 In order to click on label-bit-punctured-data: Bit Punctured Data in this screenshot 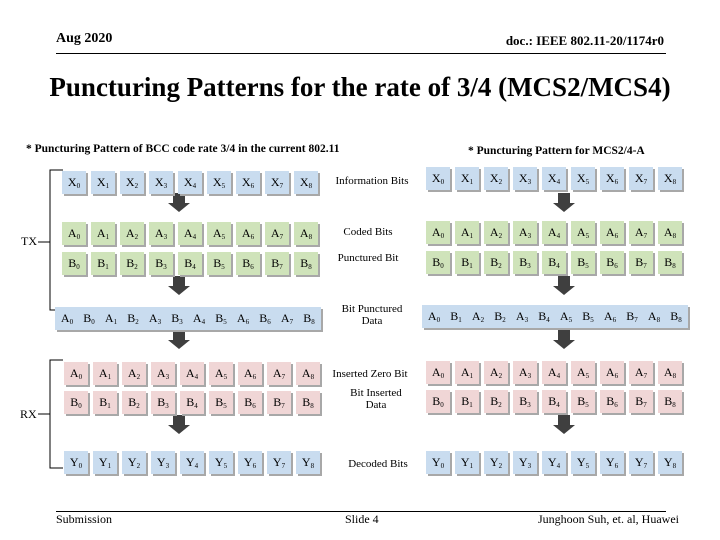, I will do `click(372, 315)`.